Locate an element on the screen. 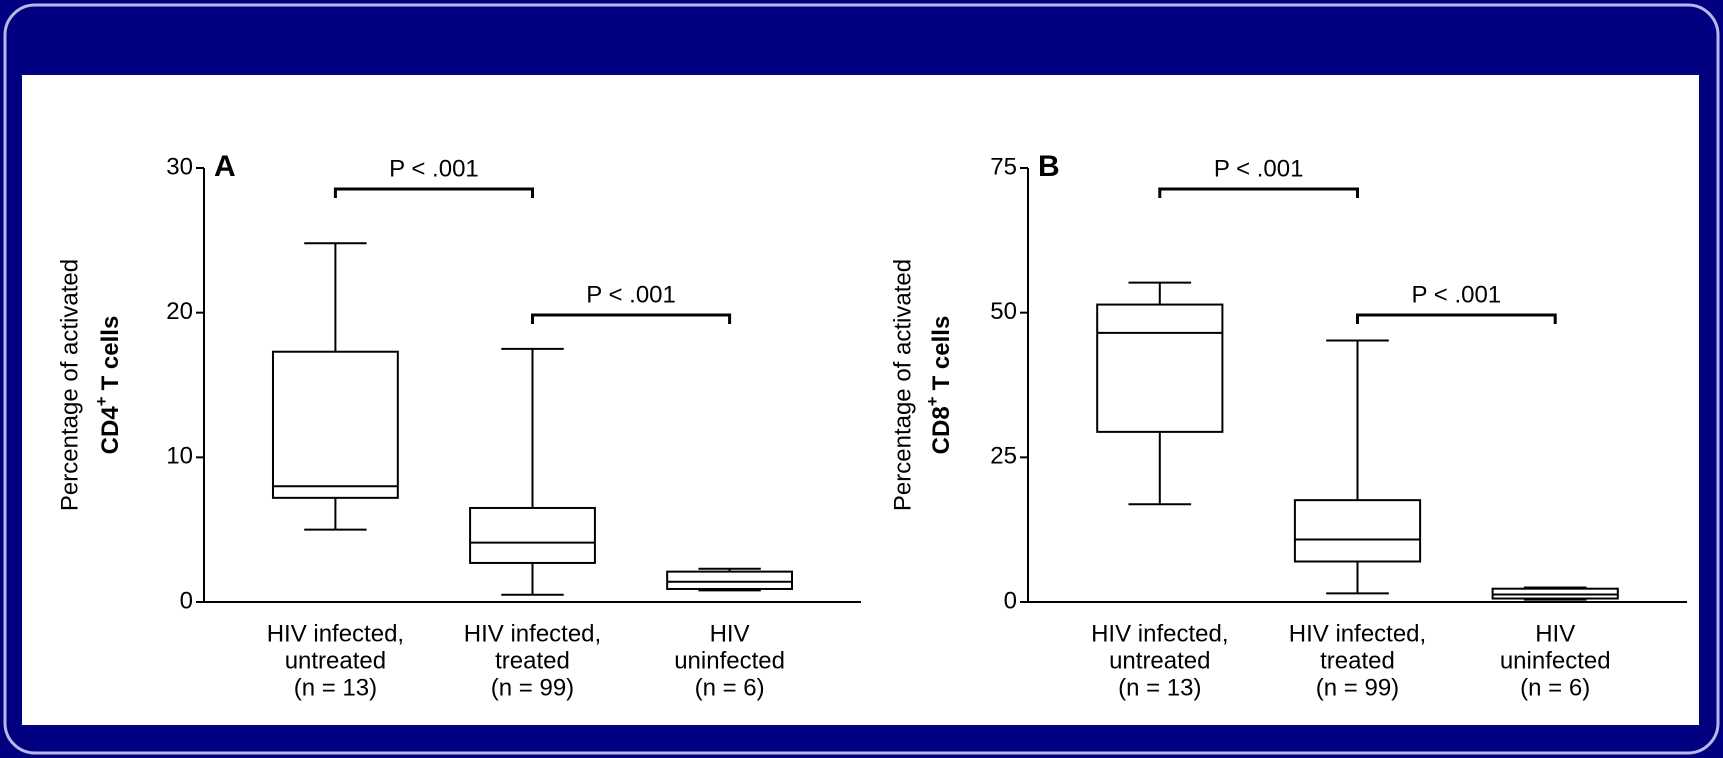 The image size is (1723, 758). y-axis-label: CD8+ T cells is located at coordinates (939, 385).